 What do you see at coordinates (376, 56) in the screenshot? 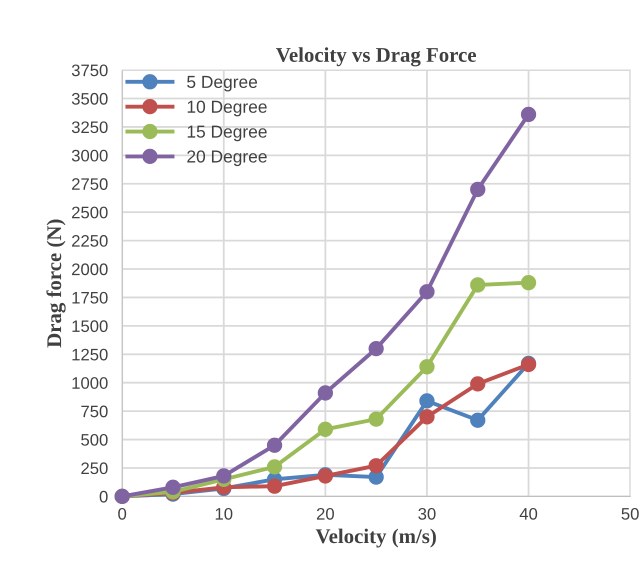
I see `chart-title: Velocity vs Drag Force` at bounding box center [376, 56].